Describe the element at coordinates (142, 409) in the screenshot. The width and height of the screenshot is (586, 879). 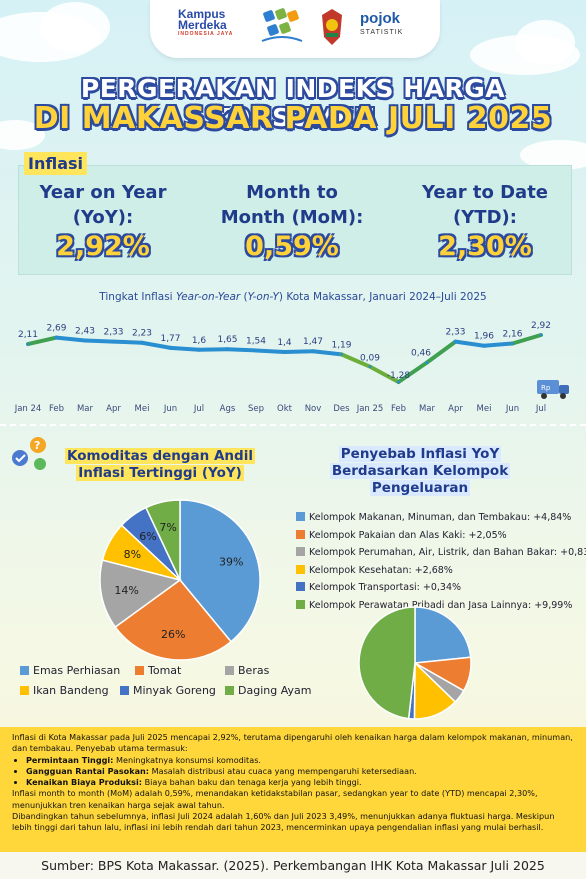
I see `x-tick-label: Mei` at that location.